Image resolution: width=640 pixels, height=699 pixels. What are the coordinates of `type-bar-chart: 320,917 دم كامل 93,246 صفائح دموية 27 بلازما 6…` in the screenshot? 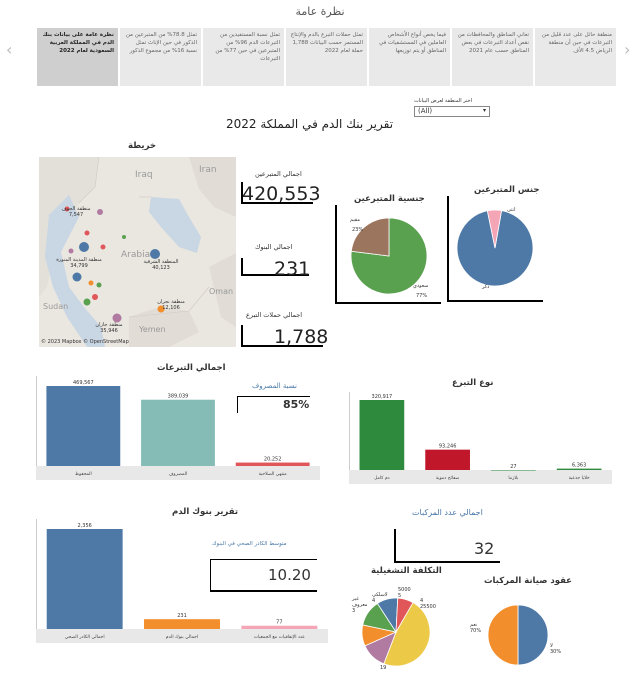 It's located at (480, 438).